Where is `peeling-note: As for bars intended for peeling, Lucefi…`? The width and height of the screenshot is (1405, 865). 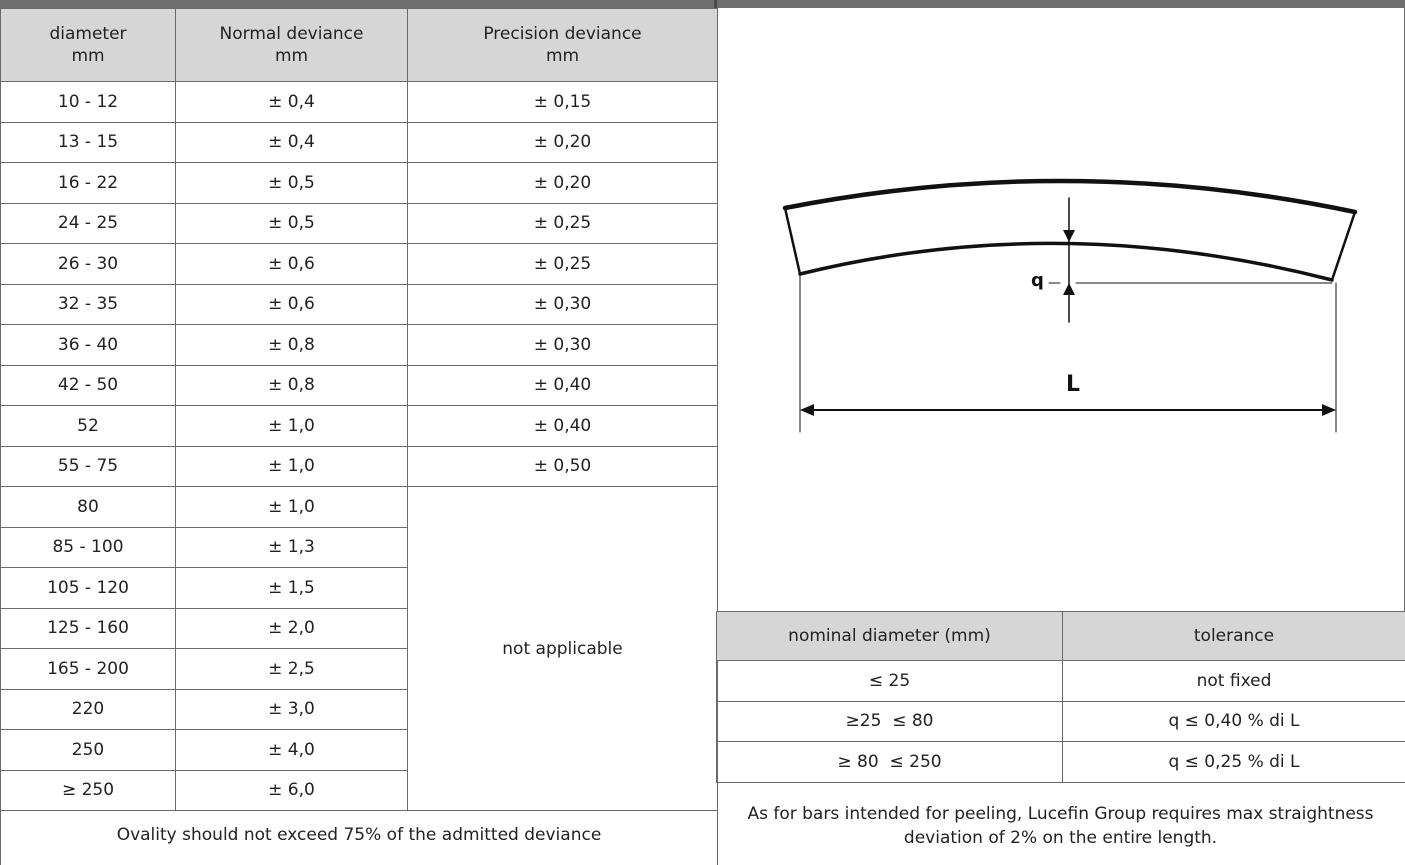 peeling-note: As for bars intended for peeling, Lucefi… is located at coordinates (1060, 826).